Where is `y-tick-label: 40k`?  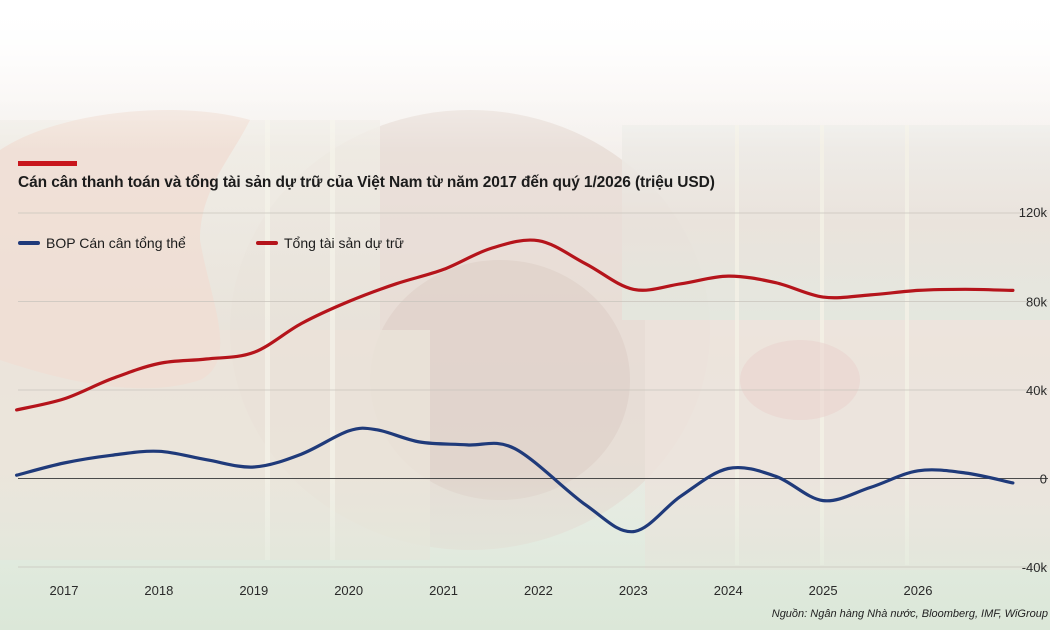 y-tick-label: 40k is located at coordinates (1036, 390).